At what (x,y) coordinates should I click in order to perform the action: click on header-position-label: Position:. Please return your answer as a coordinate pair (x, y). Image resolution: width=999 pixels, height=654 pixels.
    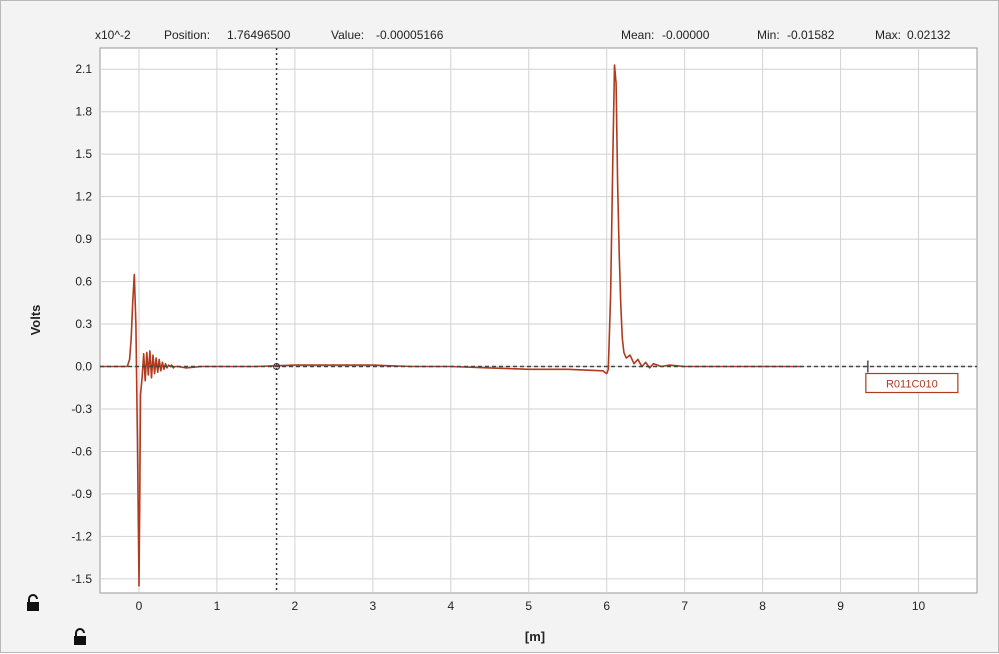
    Looking at the image, I should click on (187, 35).